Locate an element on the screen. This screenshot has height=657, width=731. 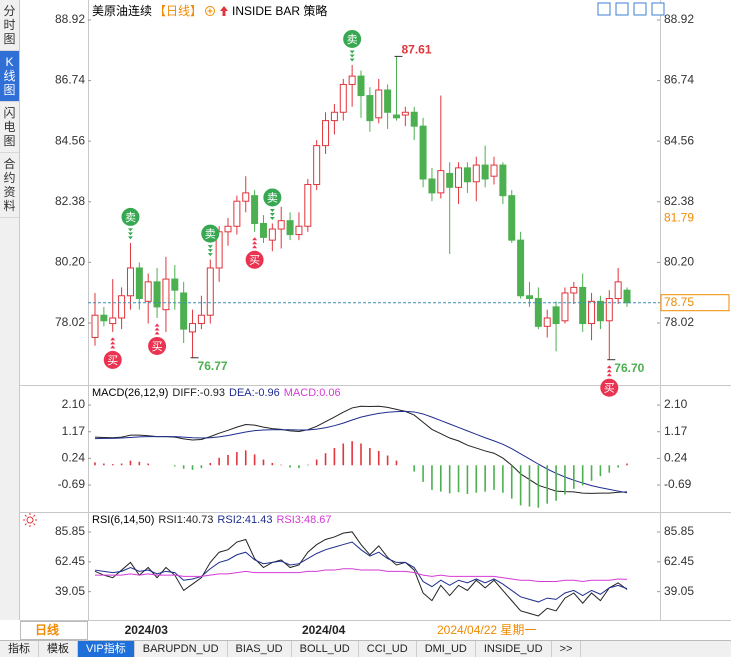
sidebar-tab: 分时图 is located at coordinates (9, 25).